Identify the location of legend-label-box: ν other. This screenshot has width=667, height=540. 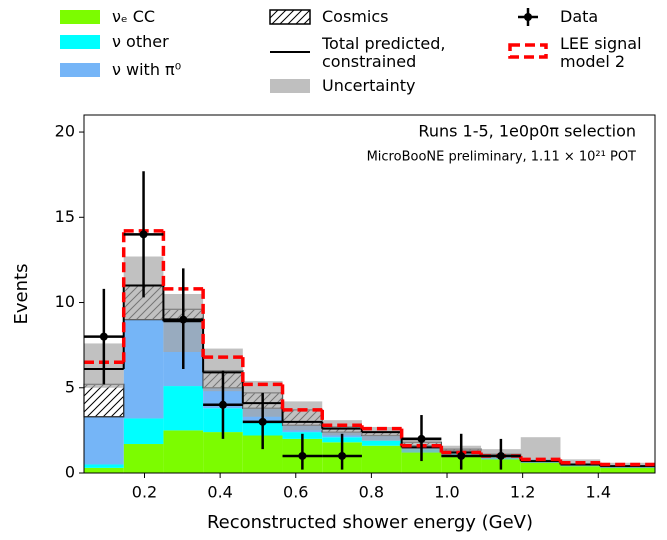
(140, 42).